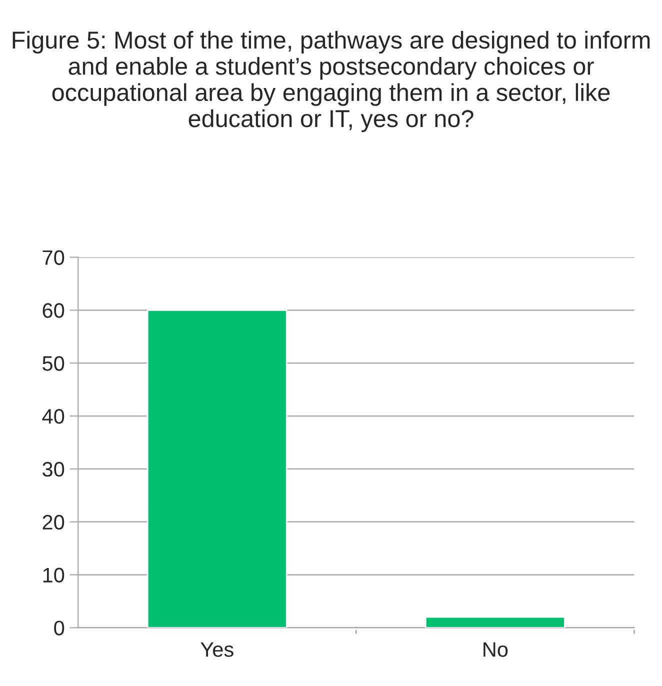  I want to click on y-tick-label: 40, so click(53, 416).